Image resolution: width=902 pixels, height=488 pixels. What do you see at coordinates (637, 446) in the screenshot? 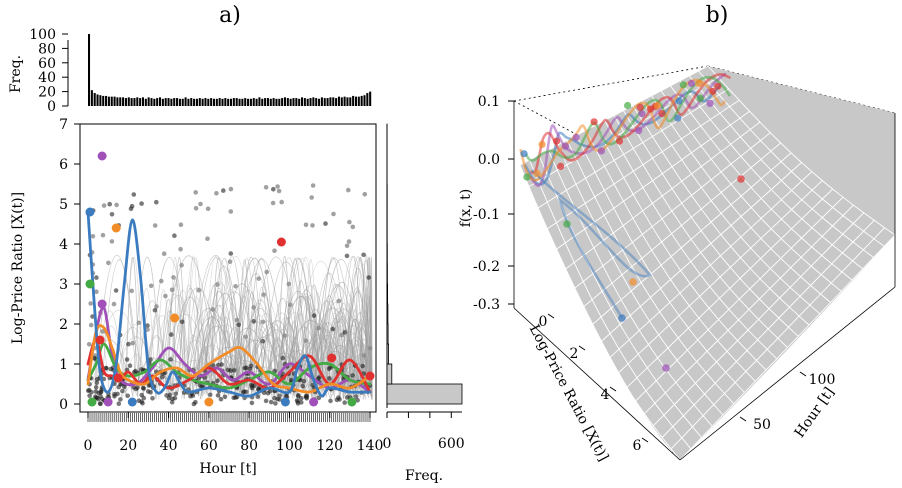
I see `x-tick-label: 6` at bounding box center [637, 446].